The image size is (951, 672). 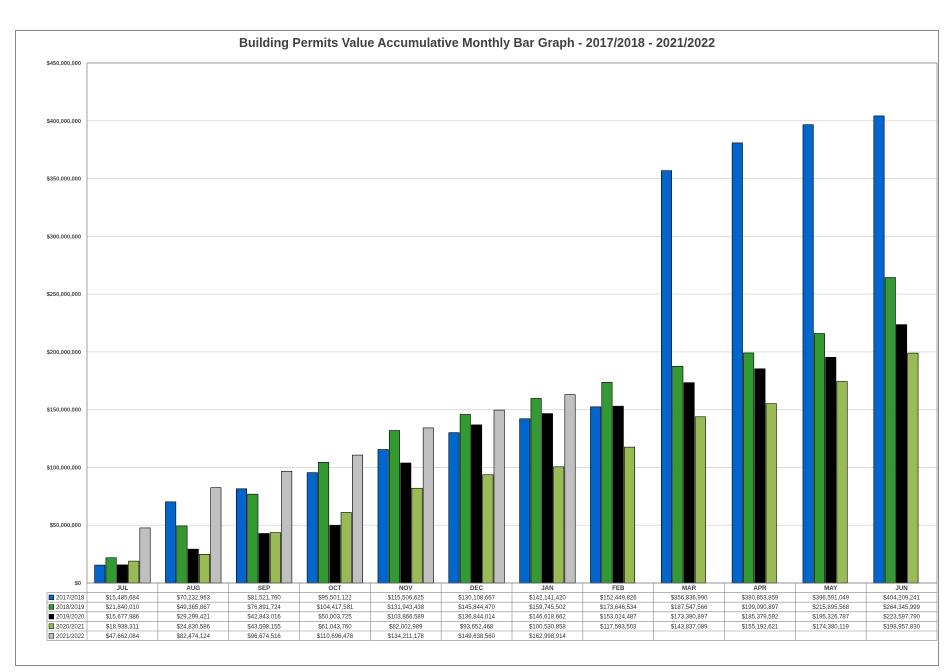 What do you see at coordinates (406, 599) in the screenshot?
I see `data-label: $115,506,625` at bounding box center [406, 599].